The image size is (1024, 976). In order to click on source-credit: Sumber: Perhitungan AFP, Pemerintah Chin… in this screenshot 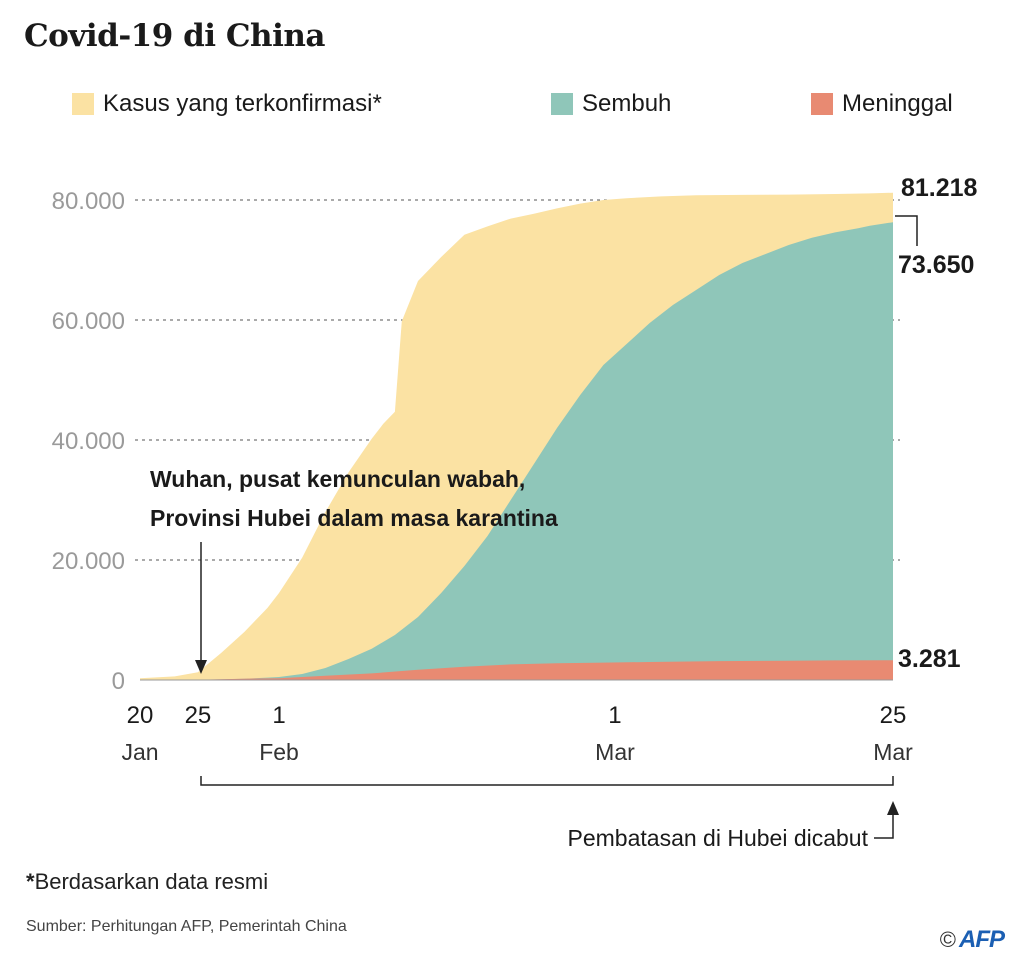, I will do `click(186, 926)`.